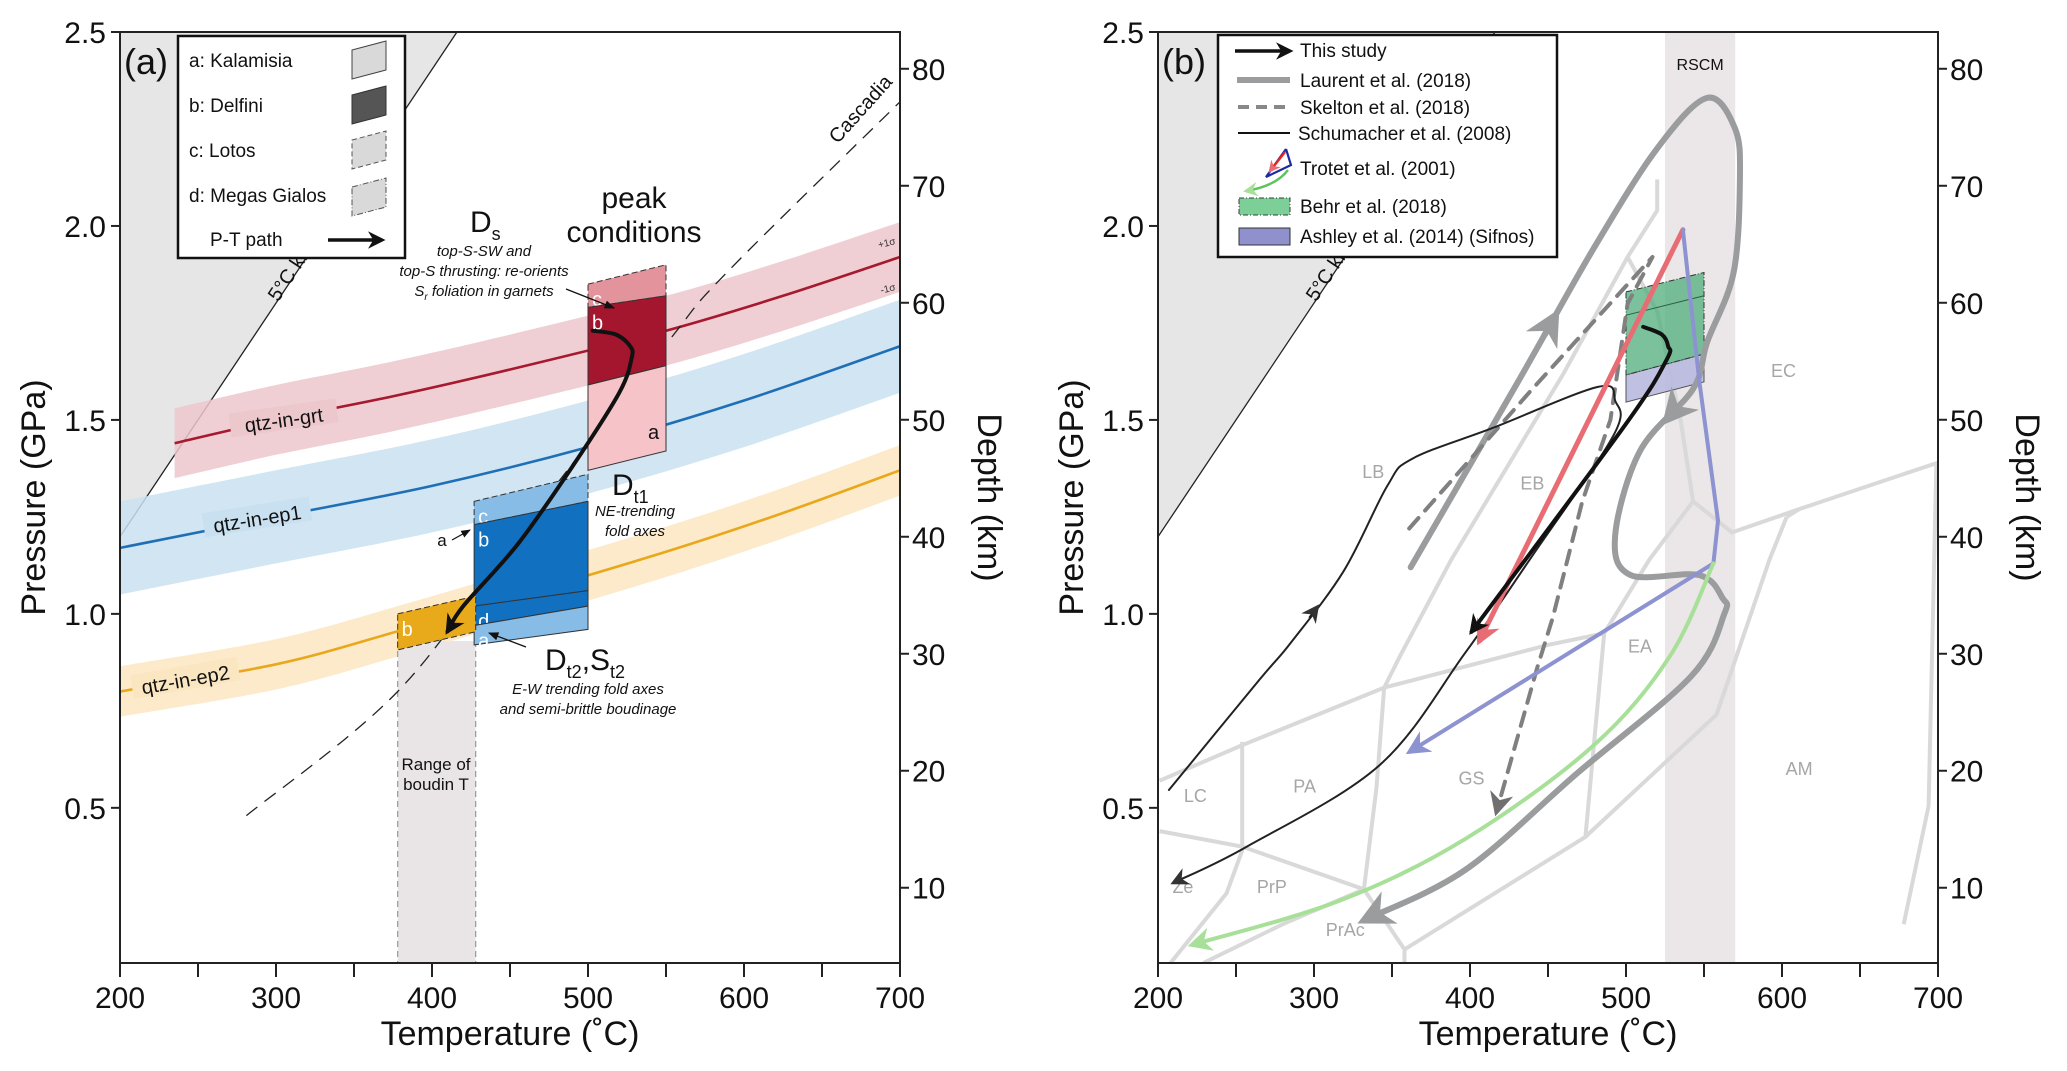 Image resolution: width=2067 pixels, height=1071 pixels. What do you see at coordinates (531, 625) in the screenshot?
I see `blue-box-a` at bounding box center [531, 625].